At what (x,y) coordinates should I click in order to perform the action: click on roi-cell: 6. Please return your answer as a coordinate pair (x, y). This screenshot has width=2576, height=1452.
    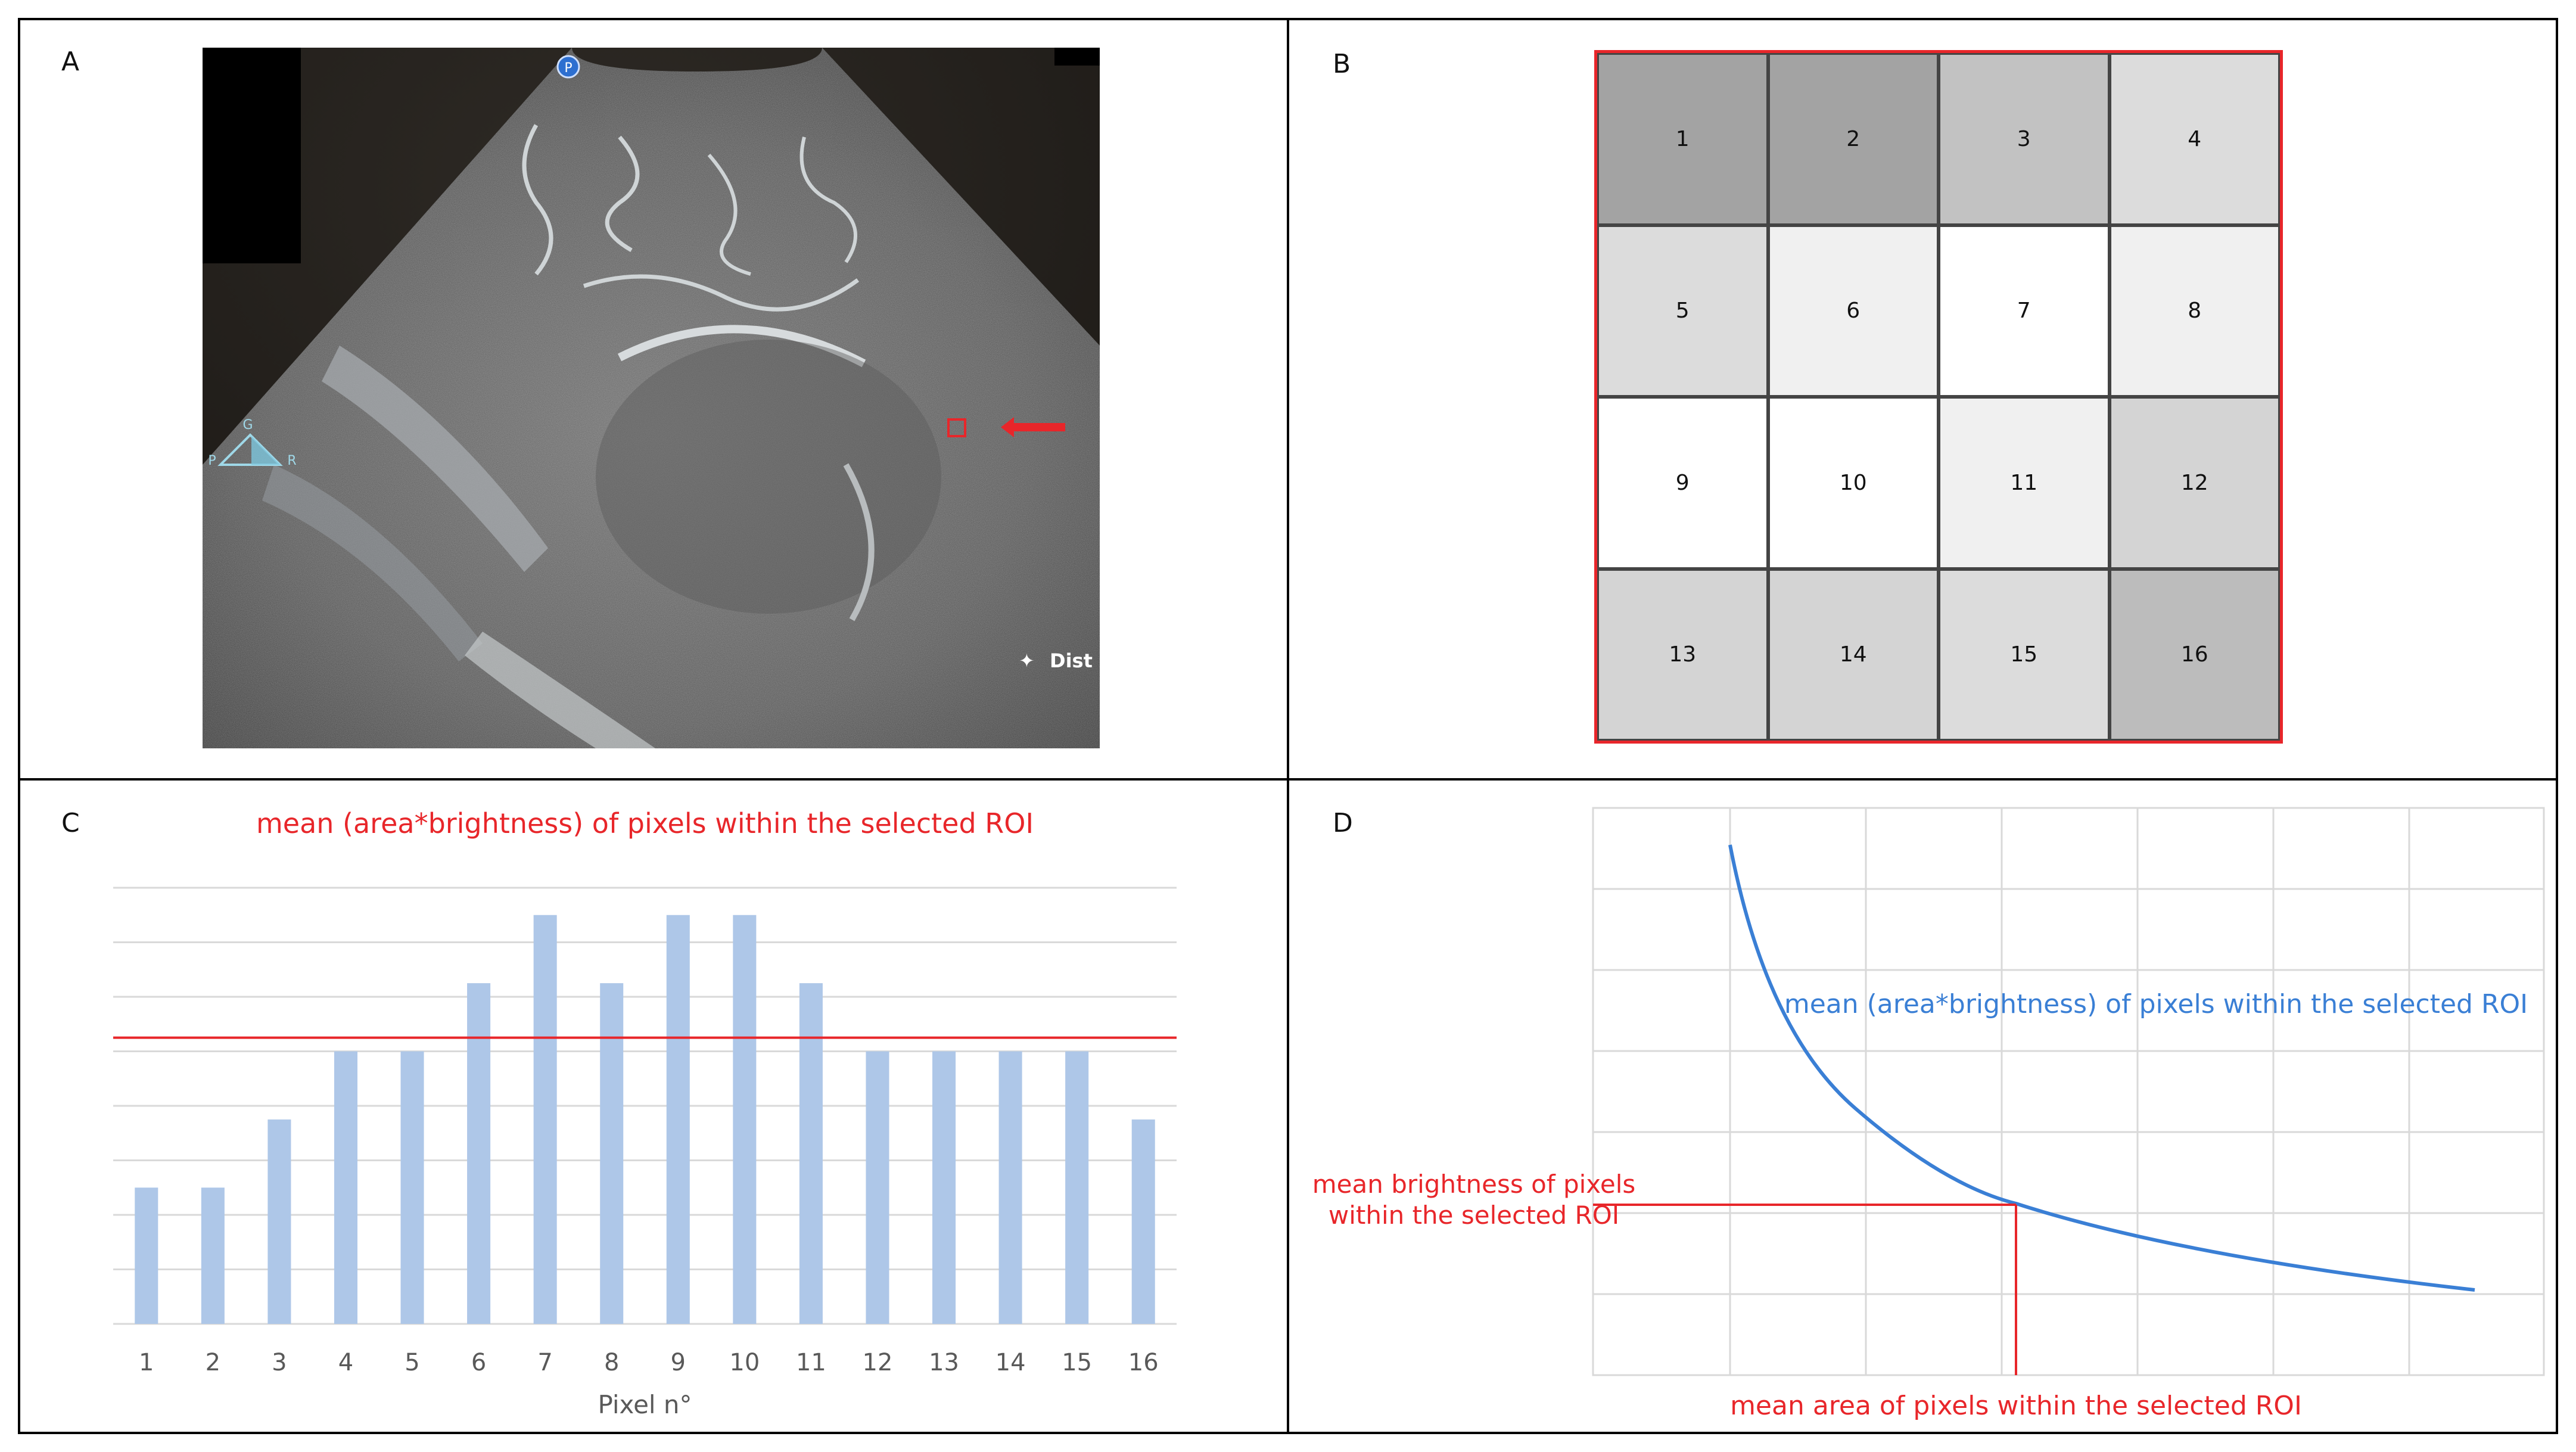
    Looking at the image, I should click on (1853, 311).